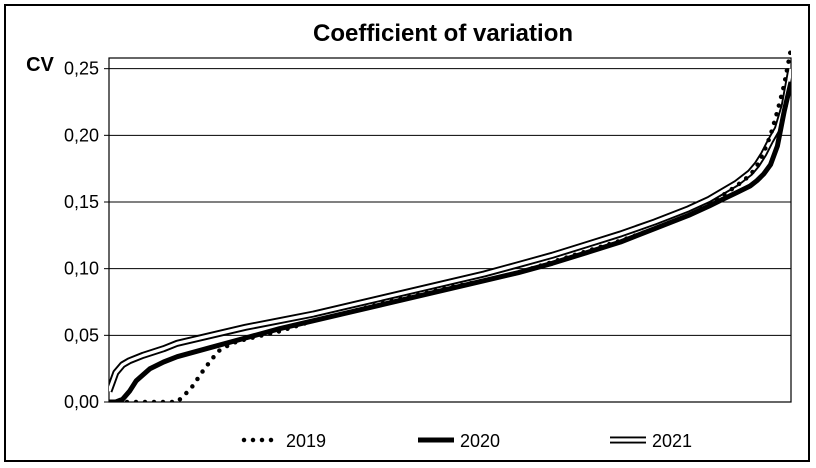 The height and width of the screenshot is (468, 816). What do you see at coordinates (81, 402) in the screenshot?
I see `y-tick-label: 0,00` at bounding box center [81, 402].